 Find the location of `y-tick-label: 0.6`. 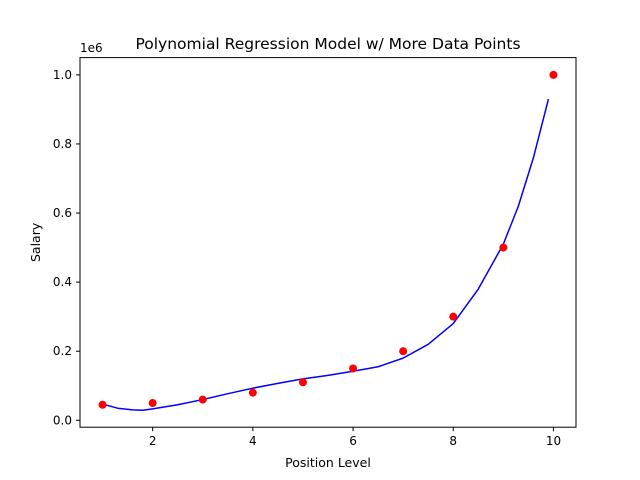

y-tick-label: 0.6 is located at coordinates (62, 213).